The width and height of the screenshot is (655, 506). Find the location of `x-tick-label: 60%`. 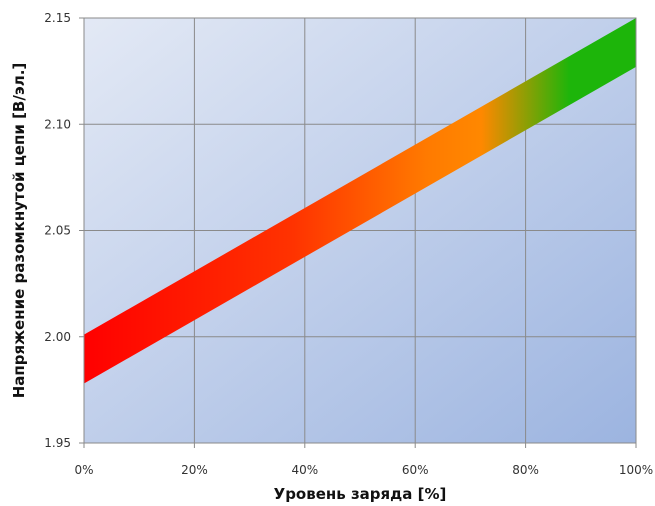

x-tick-label: 60% is located at coordinates (415, 470).